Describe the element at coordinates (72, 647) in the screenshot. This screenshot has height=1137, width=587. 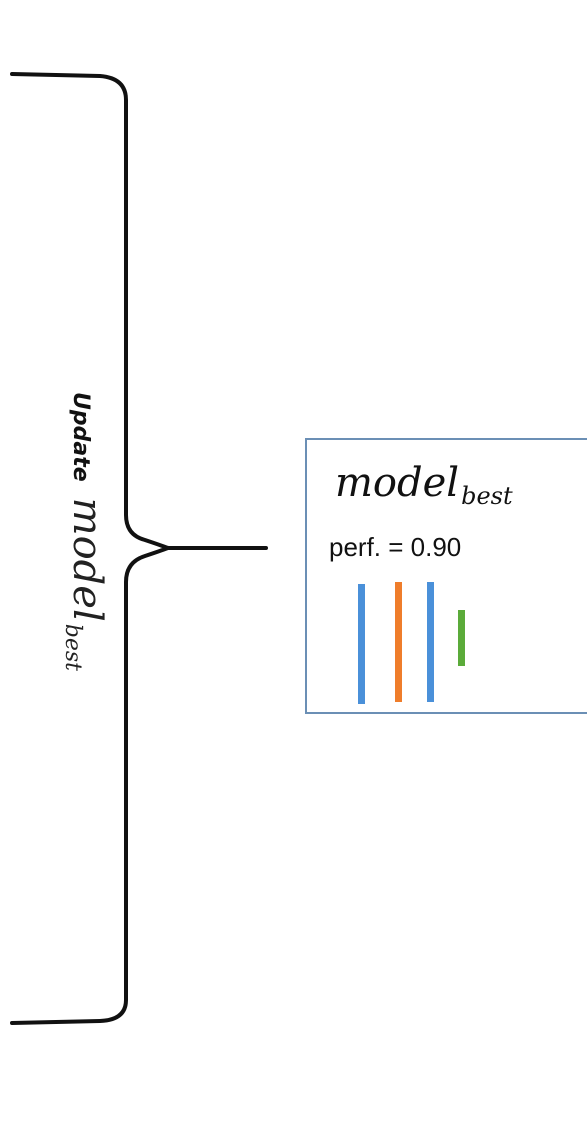
I see `rotated-model-subscript: best` at that location.